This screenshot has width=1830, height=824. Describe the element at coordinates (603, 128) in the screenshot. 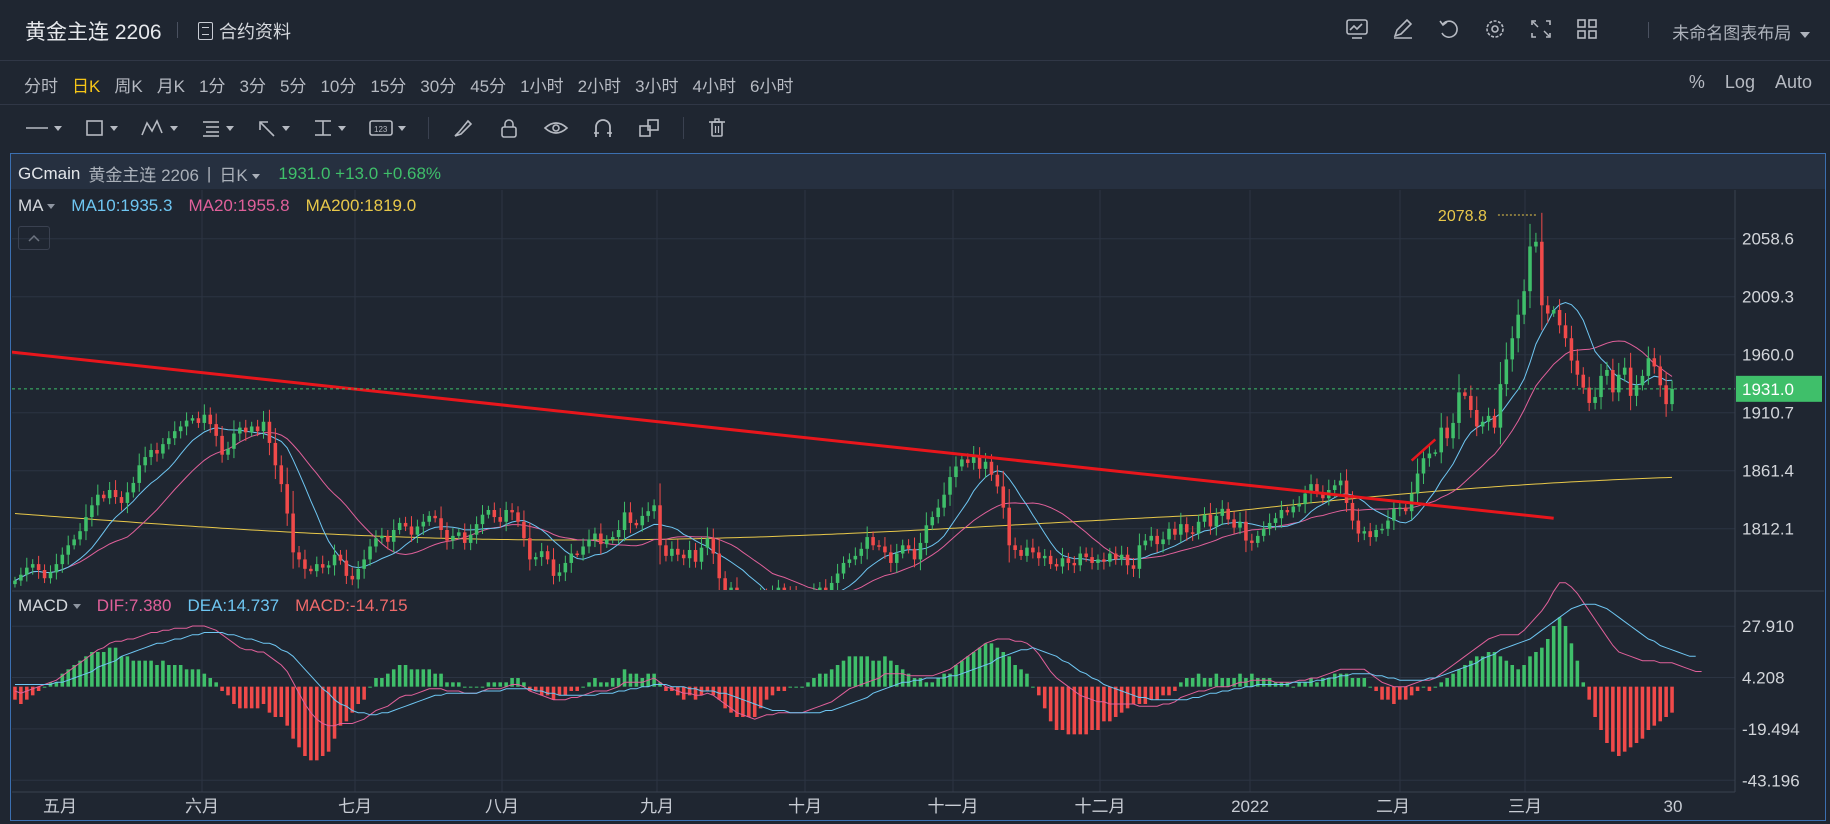

I see `magnet-icon` at that location.